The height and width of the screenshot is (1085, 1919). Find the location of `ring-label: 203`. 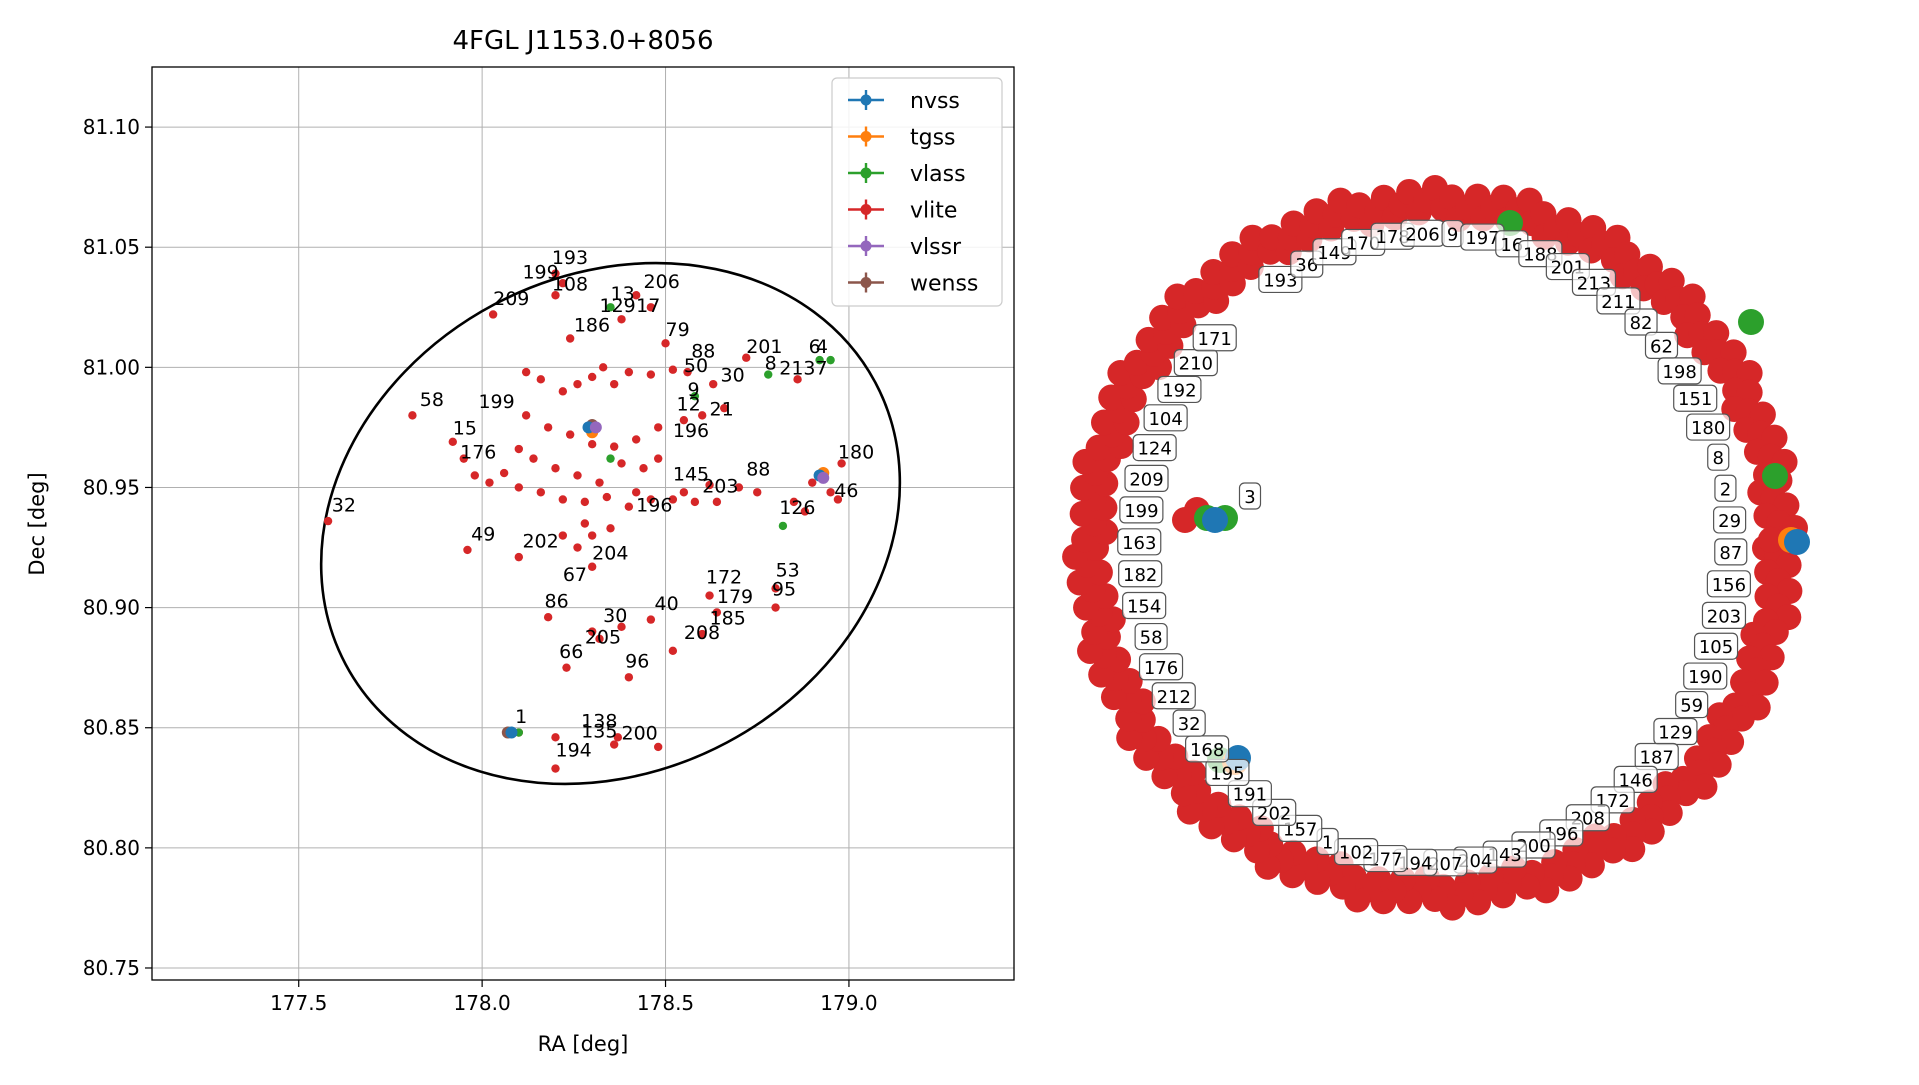

ring-label: 203 is located at coordinates (1724, 616).